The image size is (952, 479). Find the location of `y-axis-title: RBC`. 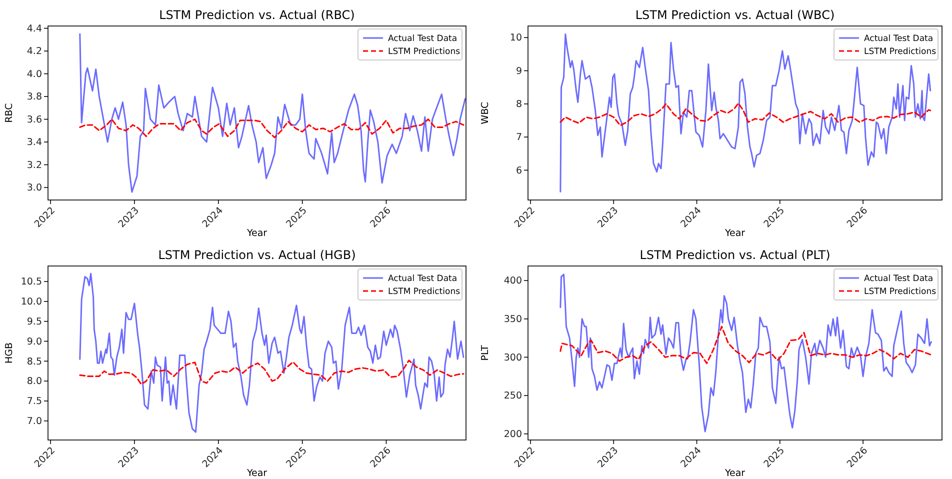

y-axis-title: RBC is located at coordinates (9, 112).